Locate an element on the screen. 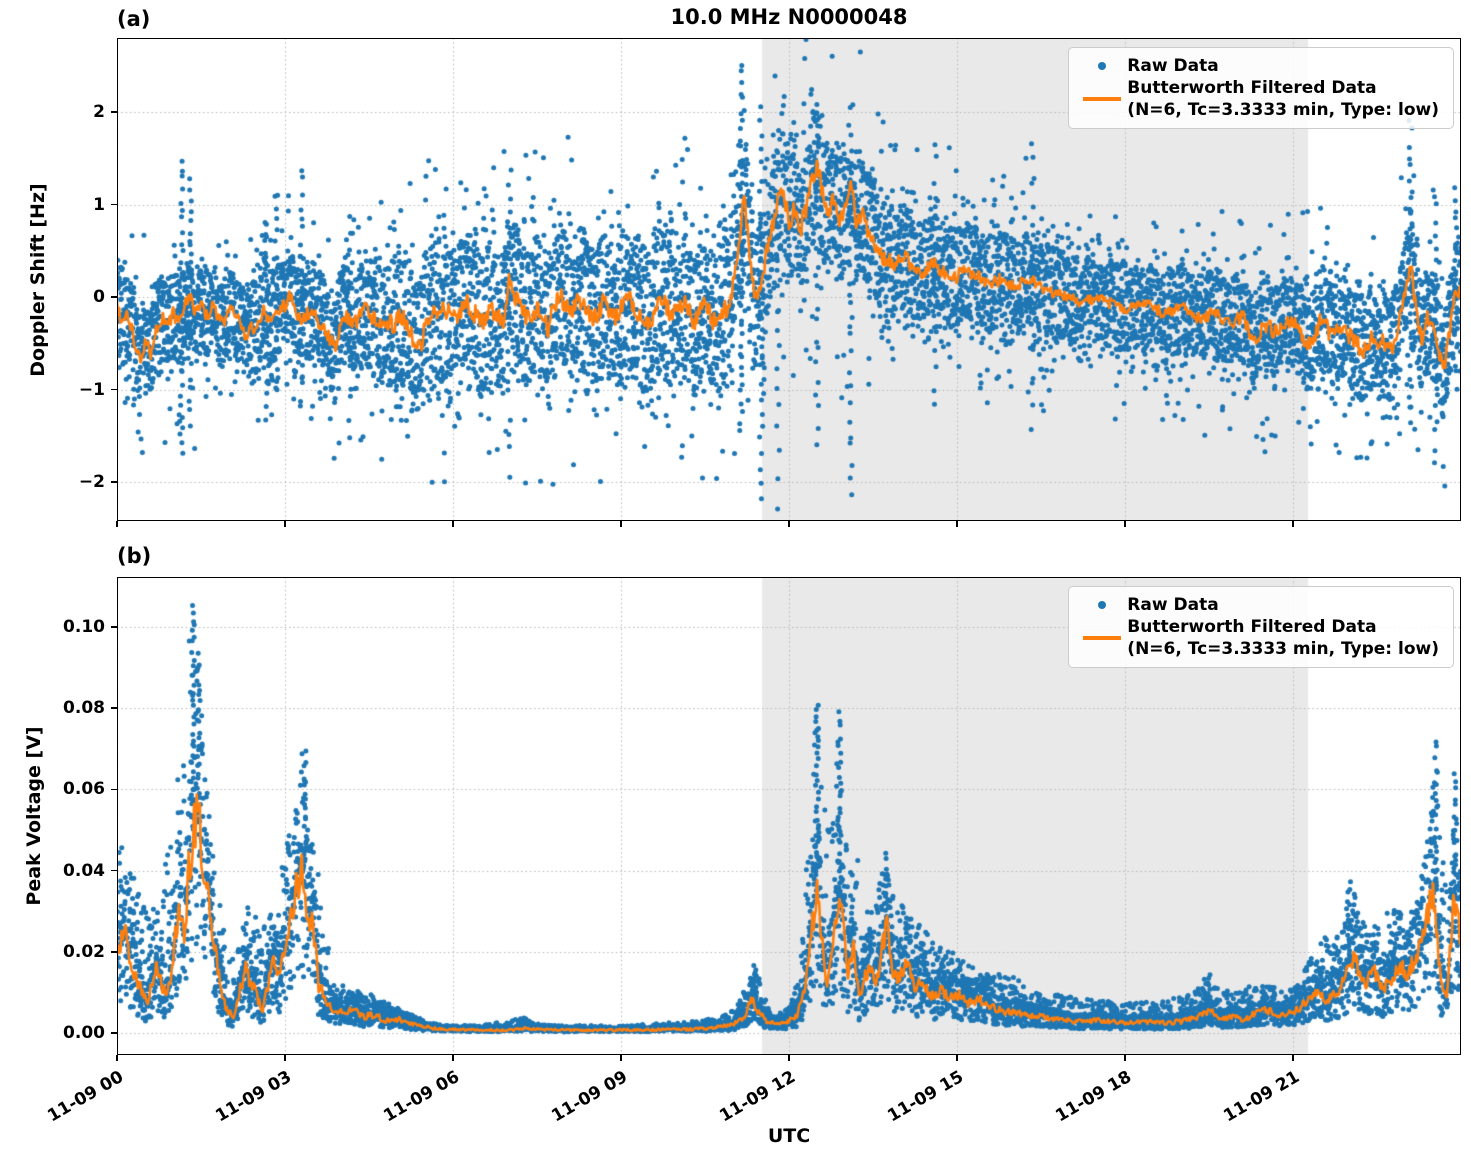 The width and height of the screenshot is (1471, 1172). y-tick-label: 0.10 is located at coordinates (84, 626).